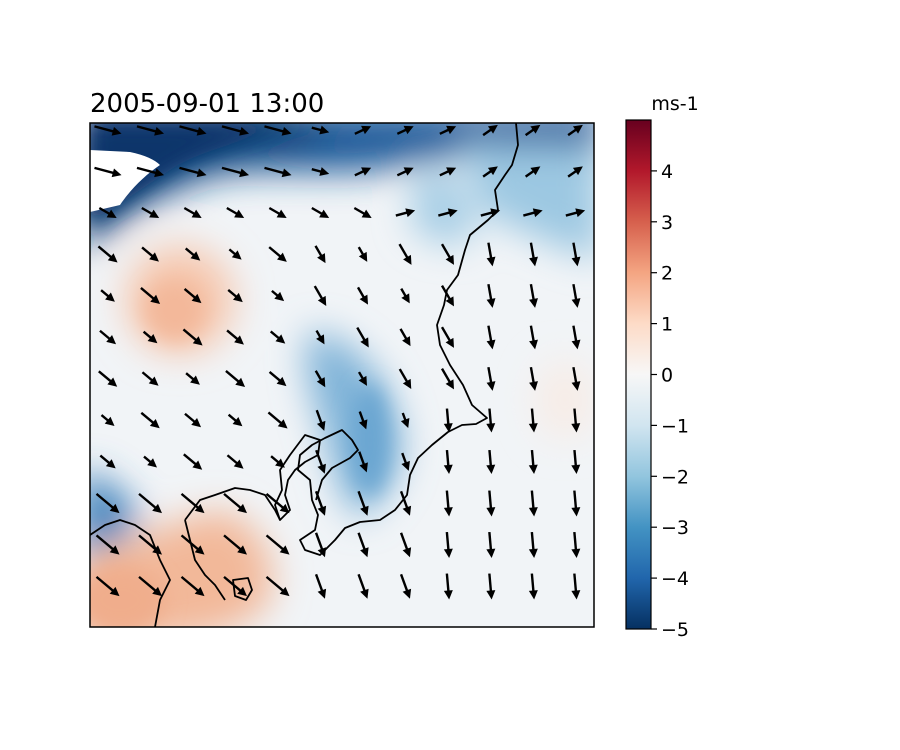 This screenshot has height=750, width=900. Describe the element at coordinates (207, 104) in the screenshot. I see `map-title: 2005-09-01 13:00` at that location.